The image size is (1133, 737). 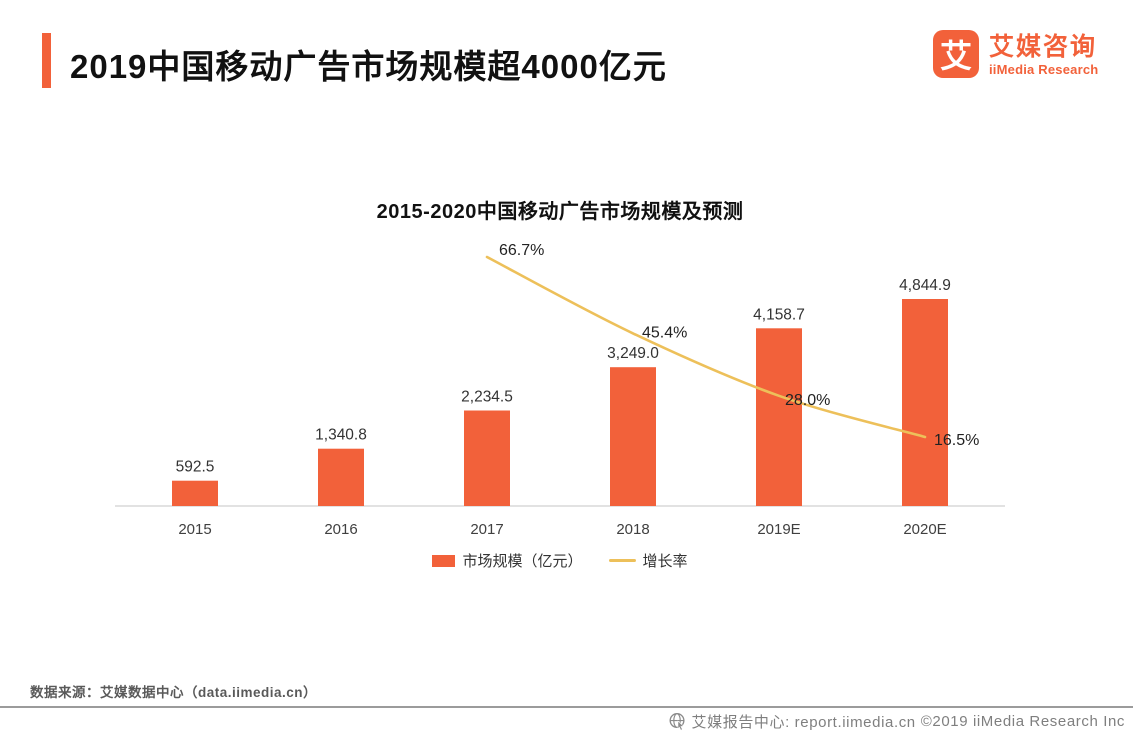 What do you see at coordinates (195, 493) in the screenshot?
I see `bar-2015` at bounding box center [195, 493].